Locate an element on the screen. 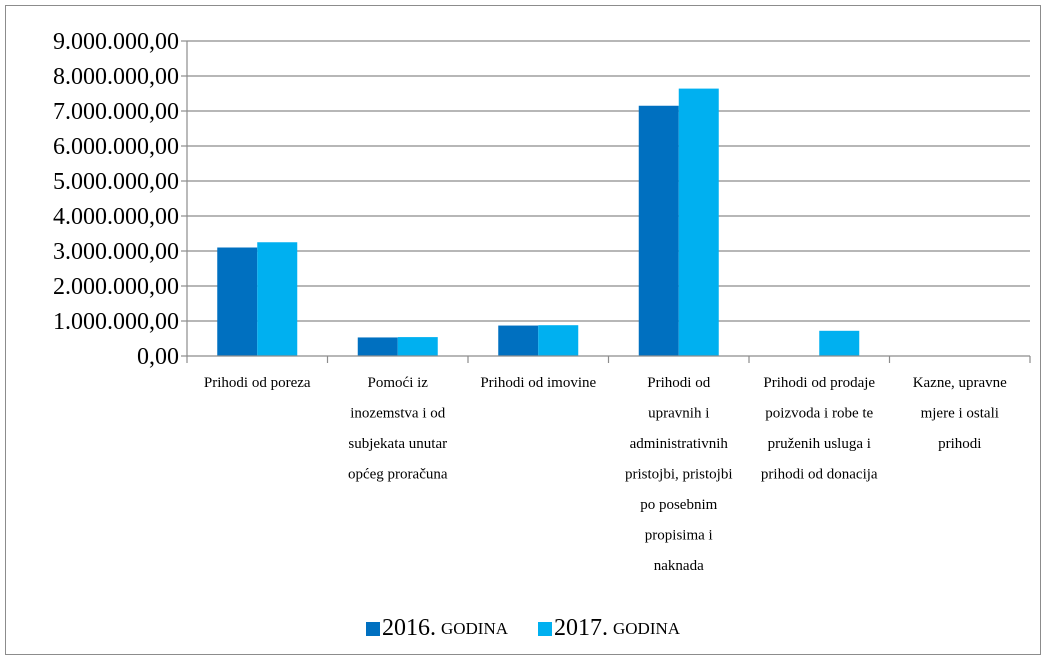 This screenshot has width=1046, height=659. category-label: poizvoda i robe te is located at coordinates (819, 414).